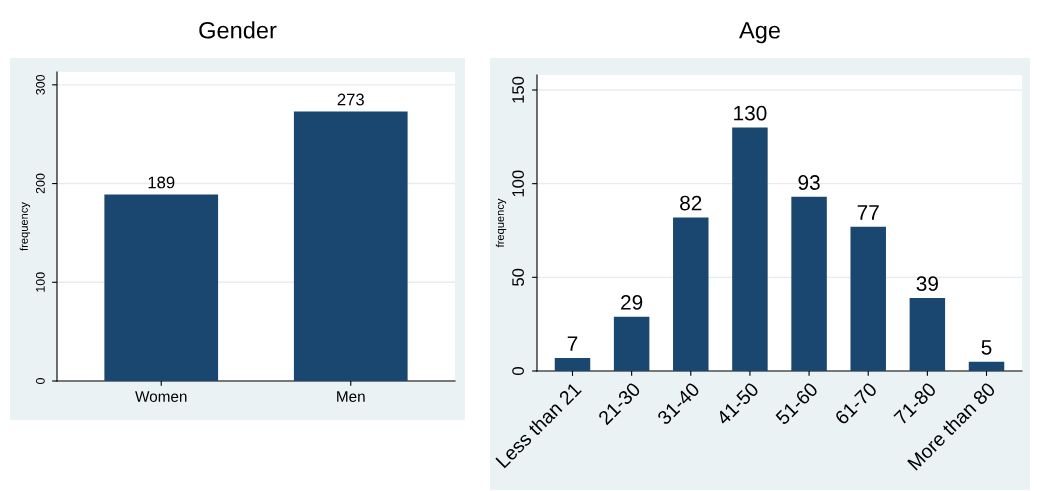 Image resolution: width=1037 pixels, height=491 pixels. I want to click on data-label: 82, so click(691, 203).